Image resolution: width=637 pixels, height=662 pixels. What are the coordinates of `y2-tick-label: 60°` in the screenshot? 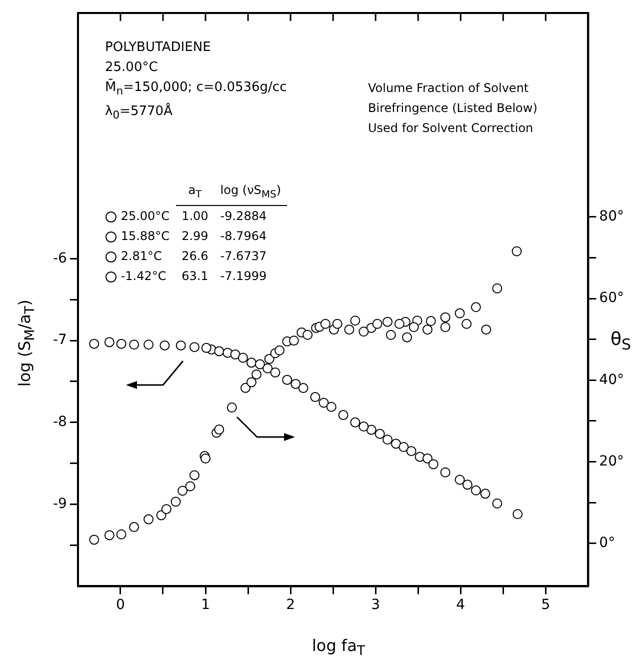 It's located at (611, 298).